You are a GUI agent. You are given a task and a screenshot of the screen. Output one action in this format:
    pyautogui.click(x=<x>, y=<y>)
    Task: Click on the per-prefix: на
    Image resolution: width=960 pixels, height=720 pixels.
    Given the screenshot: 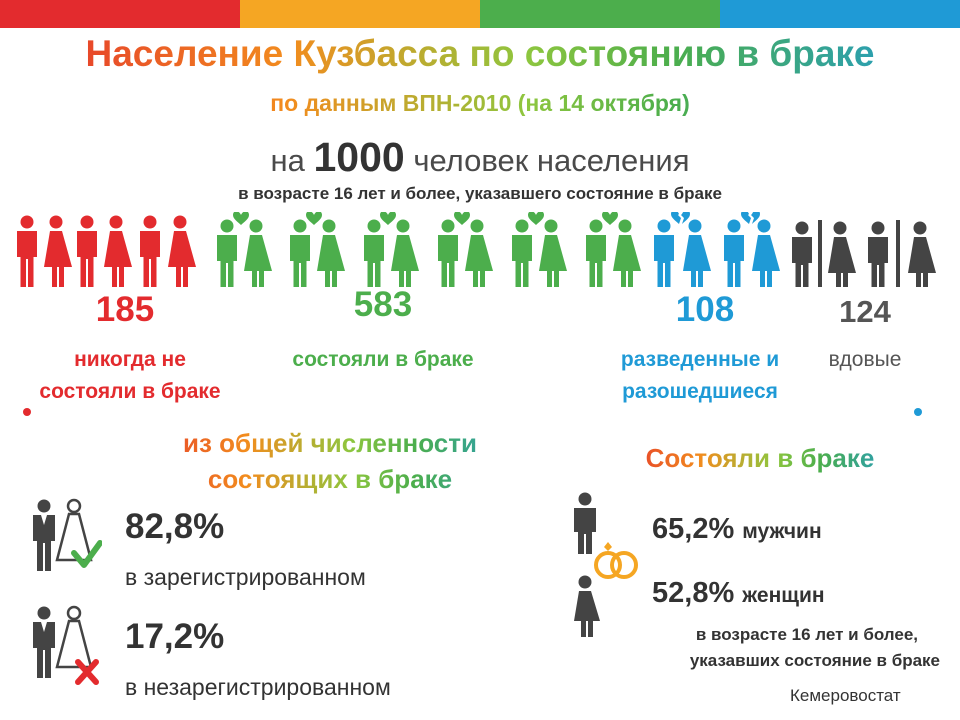 What is the action you would take?
    pyautogui.click(x=287, y=160)
    